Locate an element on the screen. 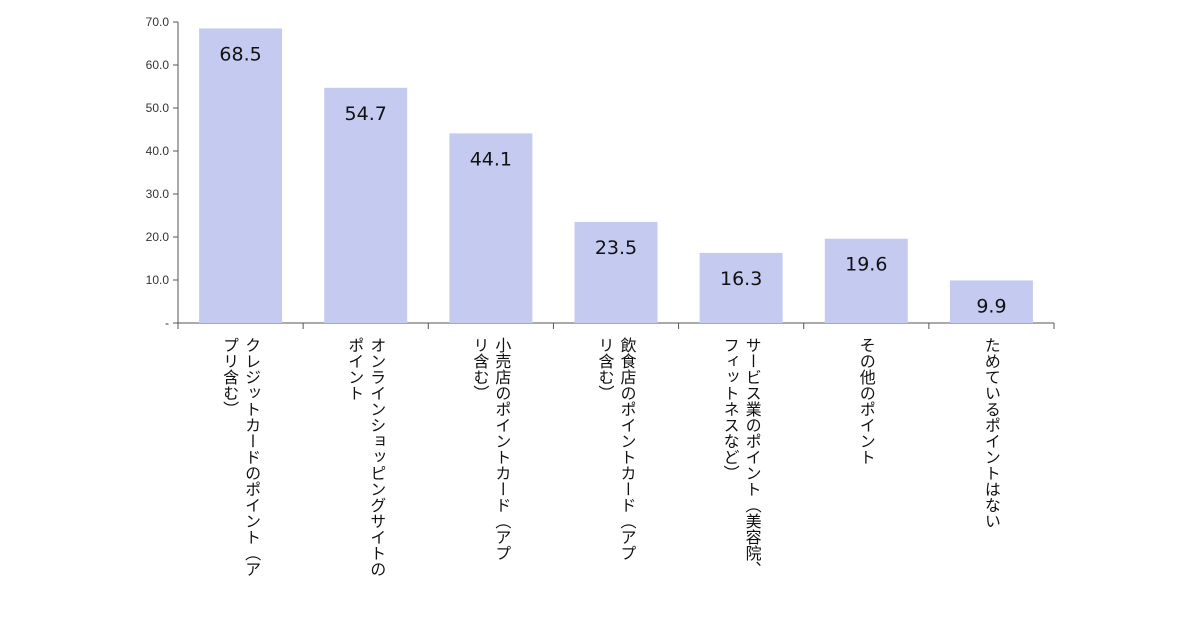 The width and height of the screenshot is (1200, 630). y-axis: - 10.0 20.0 30.0 40.0 50.0 60.0 70.0 is located at coordinates (162, 172).